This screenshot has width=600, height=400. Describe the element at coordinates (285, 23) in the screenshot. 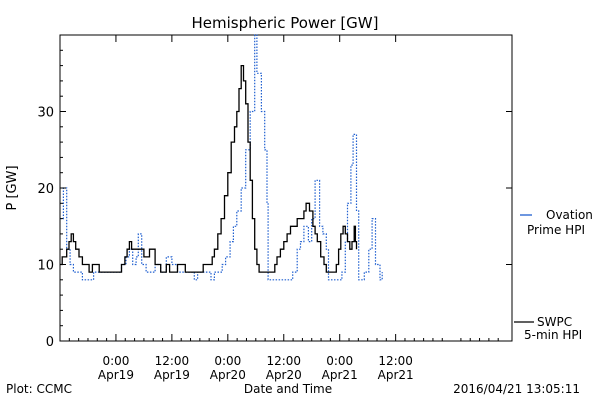

I see `chart-title: Hemispheric Power [GW]` at that location.